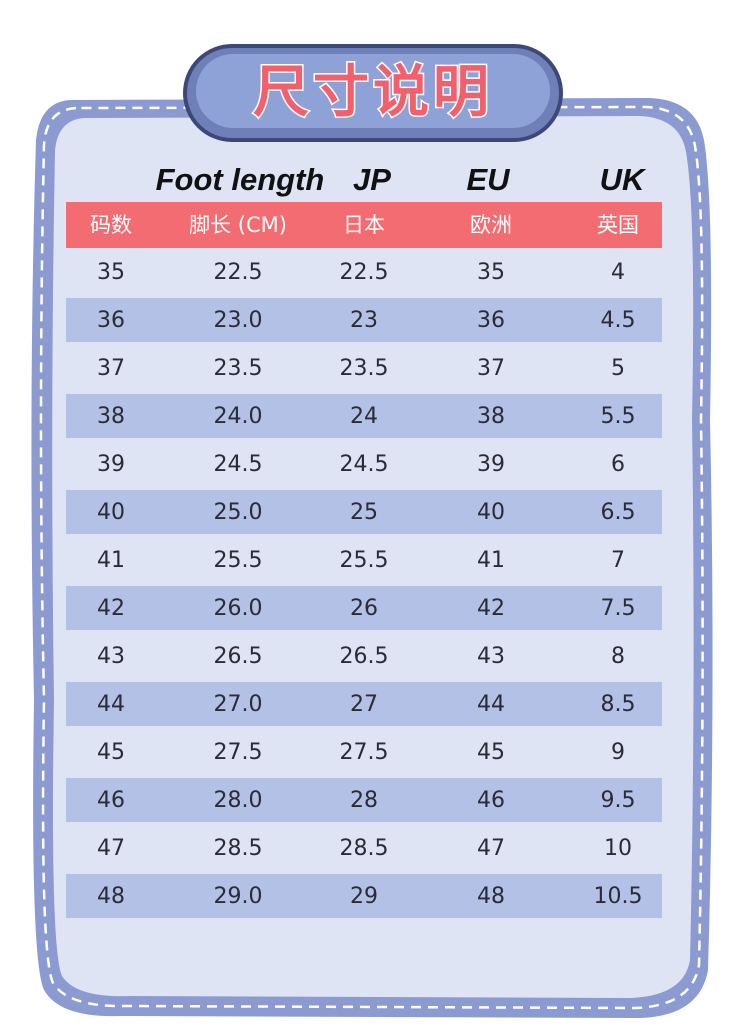  Describe the element at coordinates (488, 179) in the screenshot. I see `english-header: EU` at that location.